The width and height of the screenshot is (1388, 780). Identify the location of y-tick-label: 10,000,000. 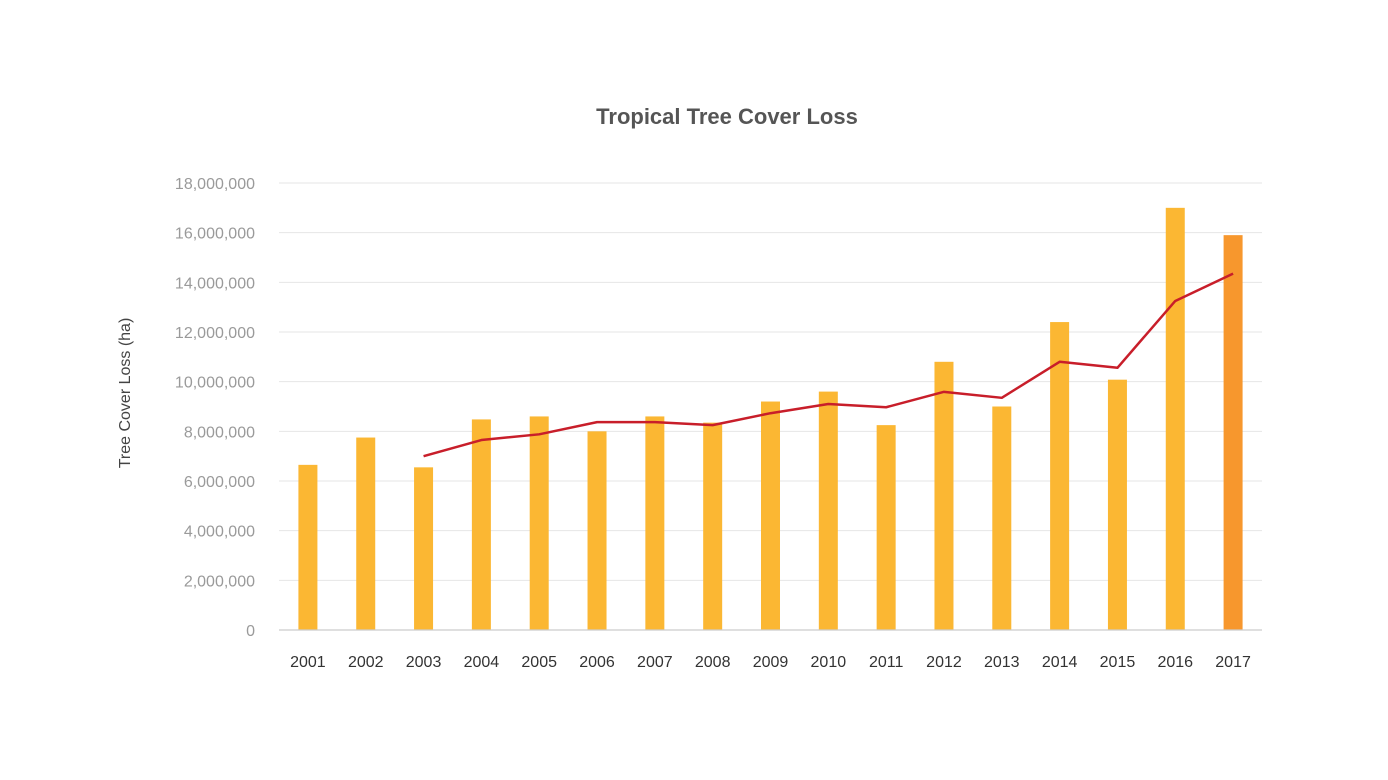
(215, 383).